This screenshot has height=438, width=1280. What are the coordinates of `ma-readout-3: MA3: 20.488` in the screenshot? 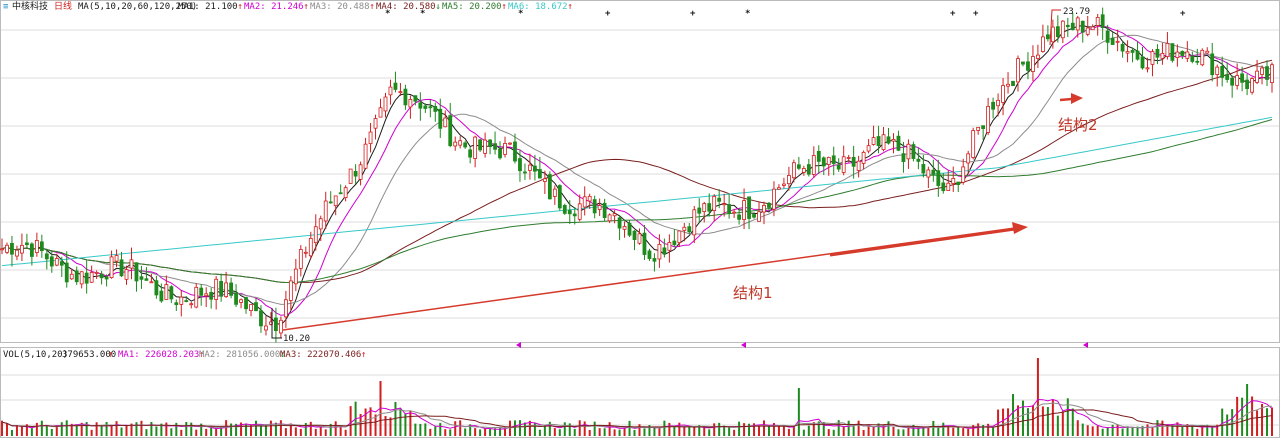 It's located at (340, 7).